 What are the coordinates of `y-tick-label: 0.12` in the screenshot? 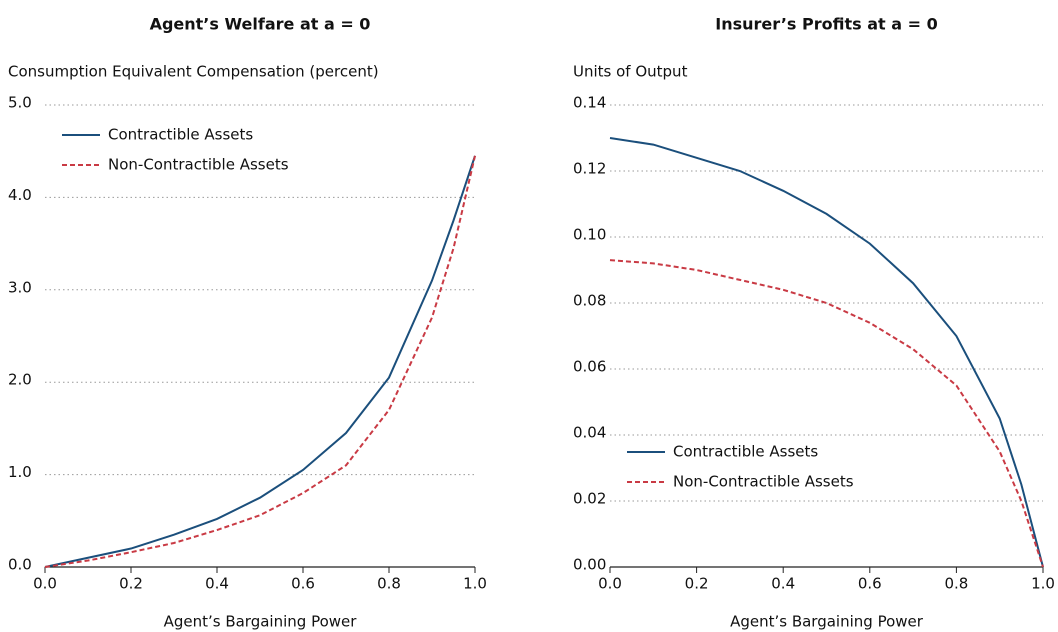 It's located at (589, 169).